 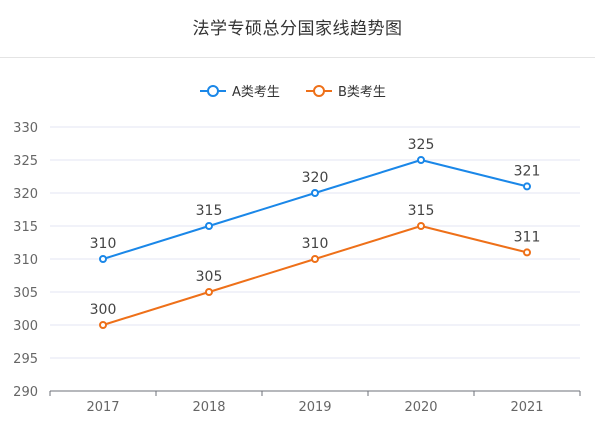 I want to click on x-tick-label: 2021, so click(x=526, y=407).